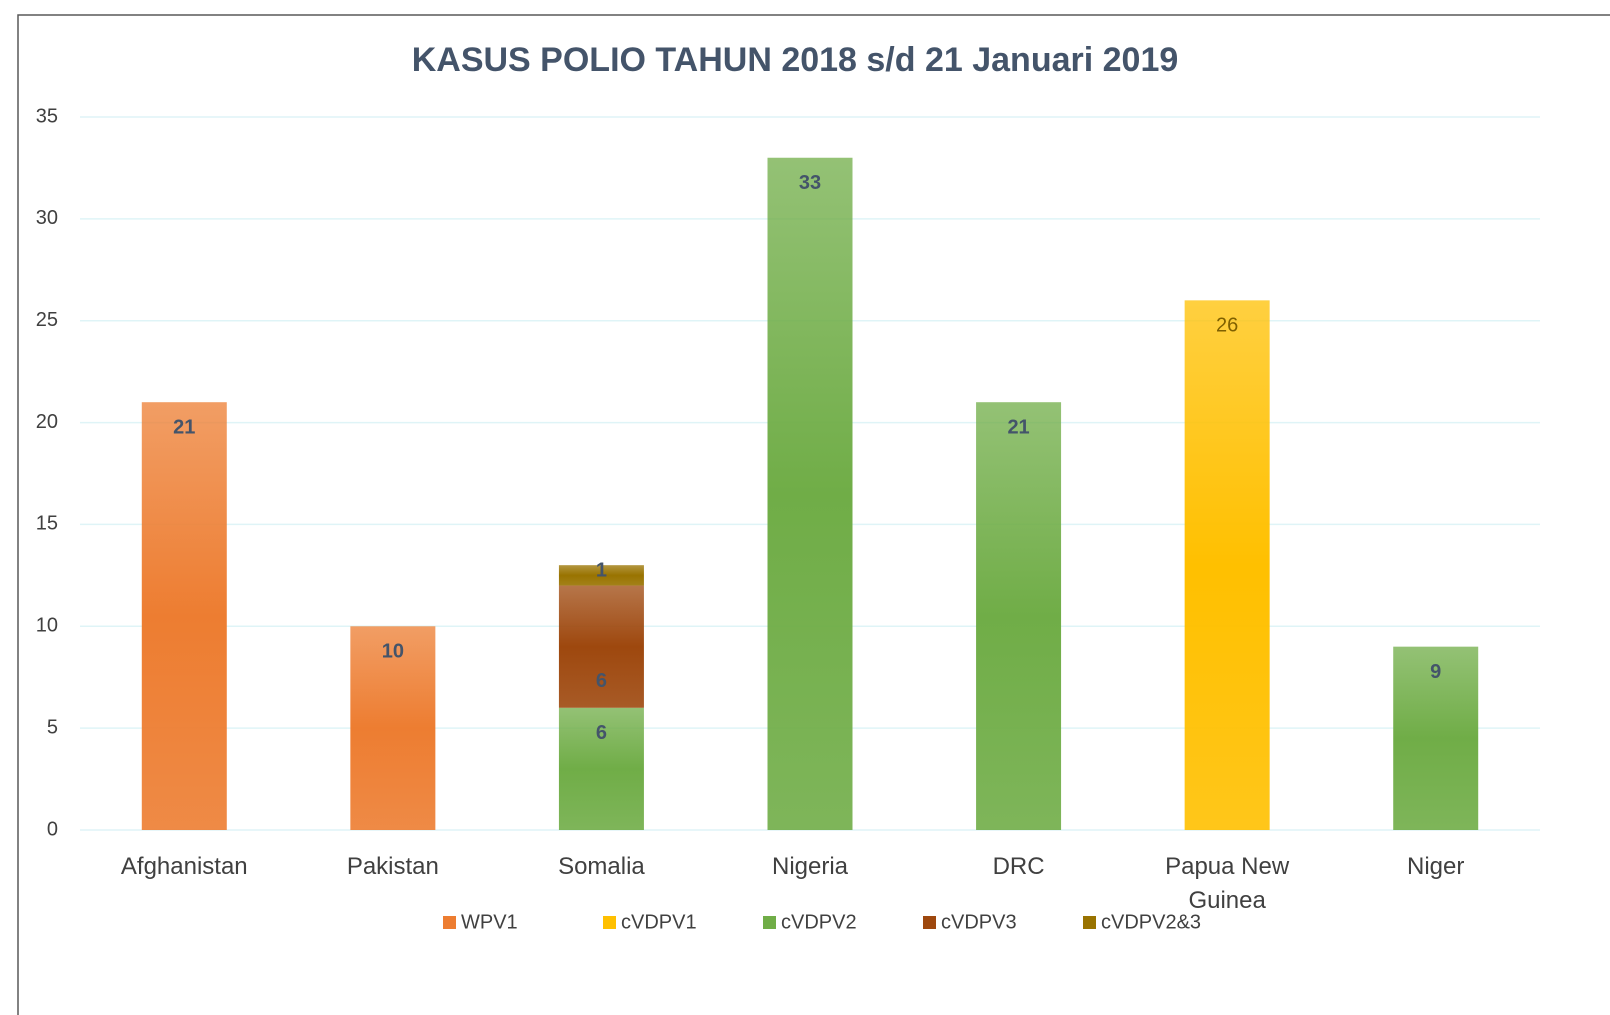 The width and height of the screenshot is (1610, 1015). I want to click on x-tick-label: DRC, so click(1018, 866).